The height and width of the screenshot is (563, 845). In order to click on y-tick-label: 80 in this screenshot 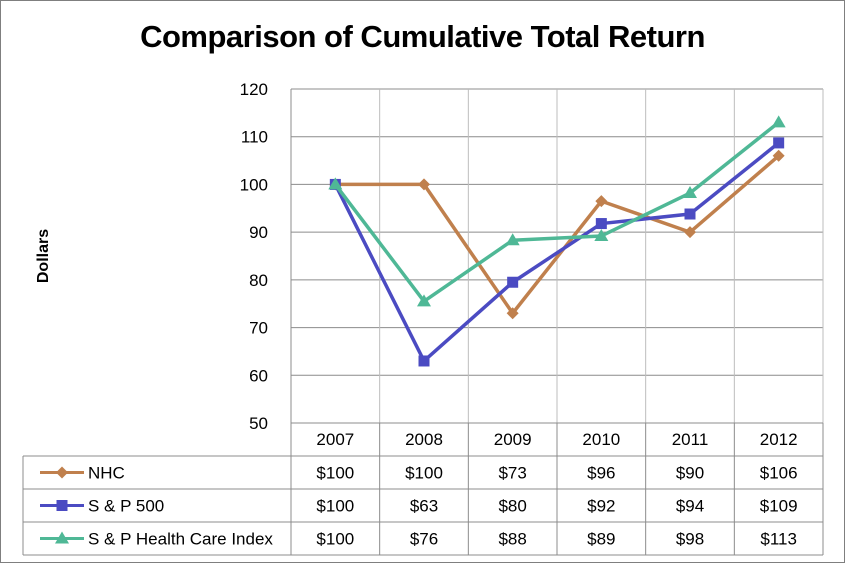, I will do `click(258, 280)`.